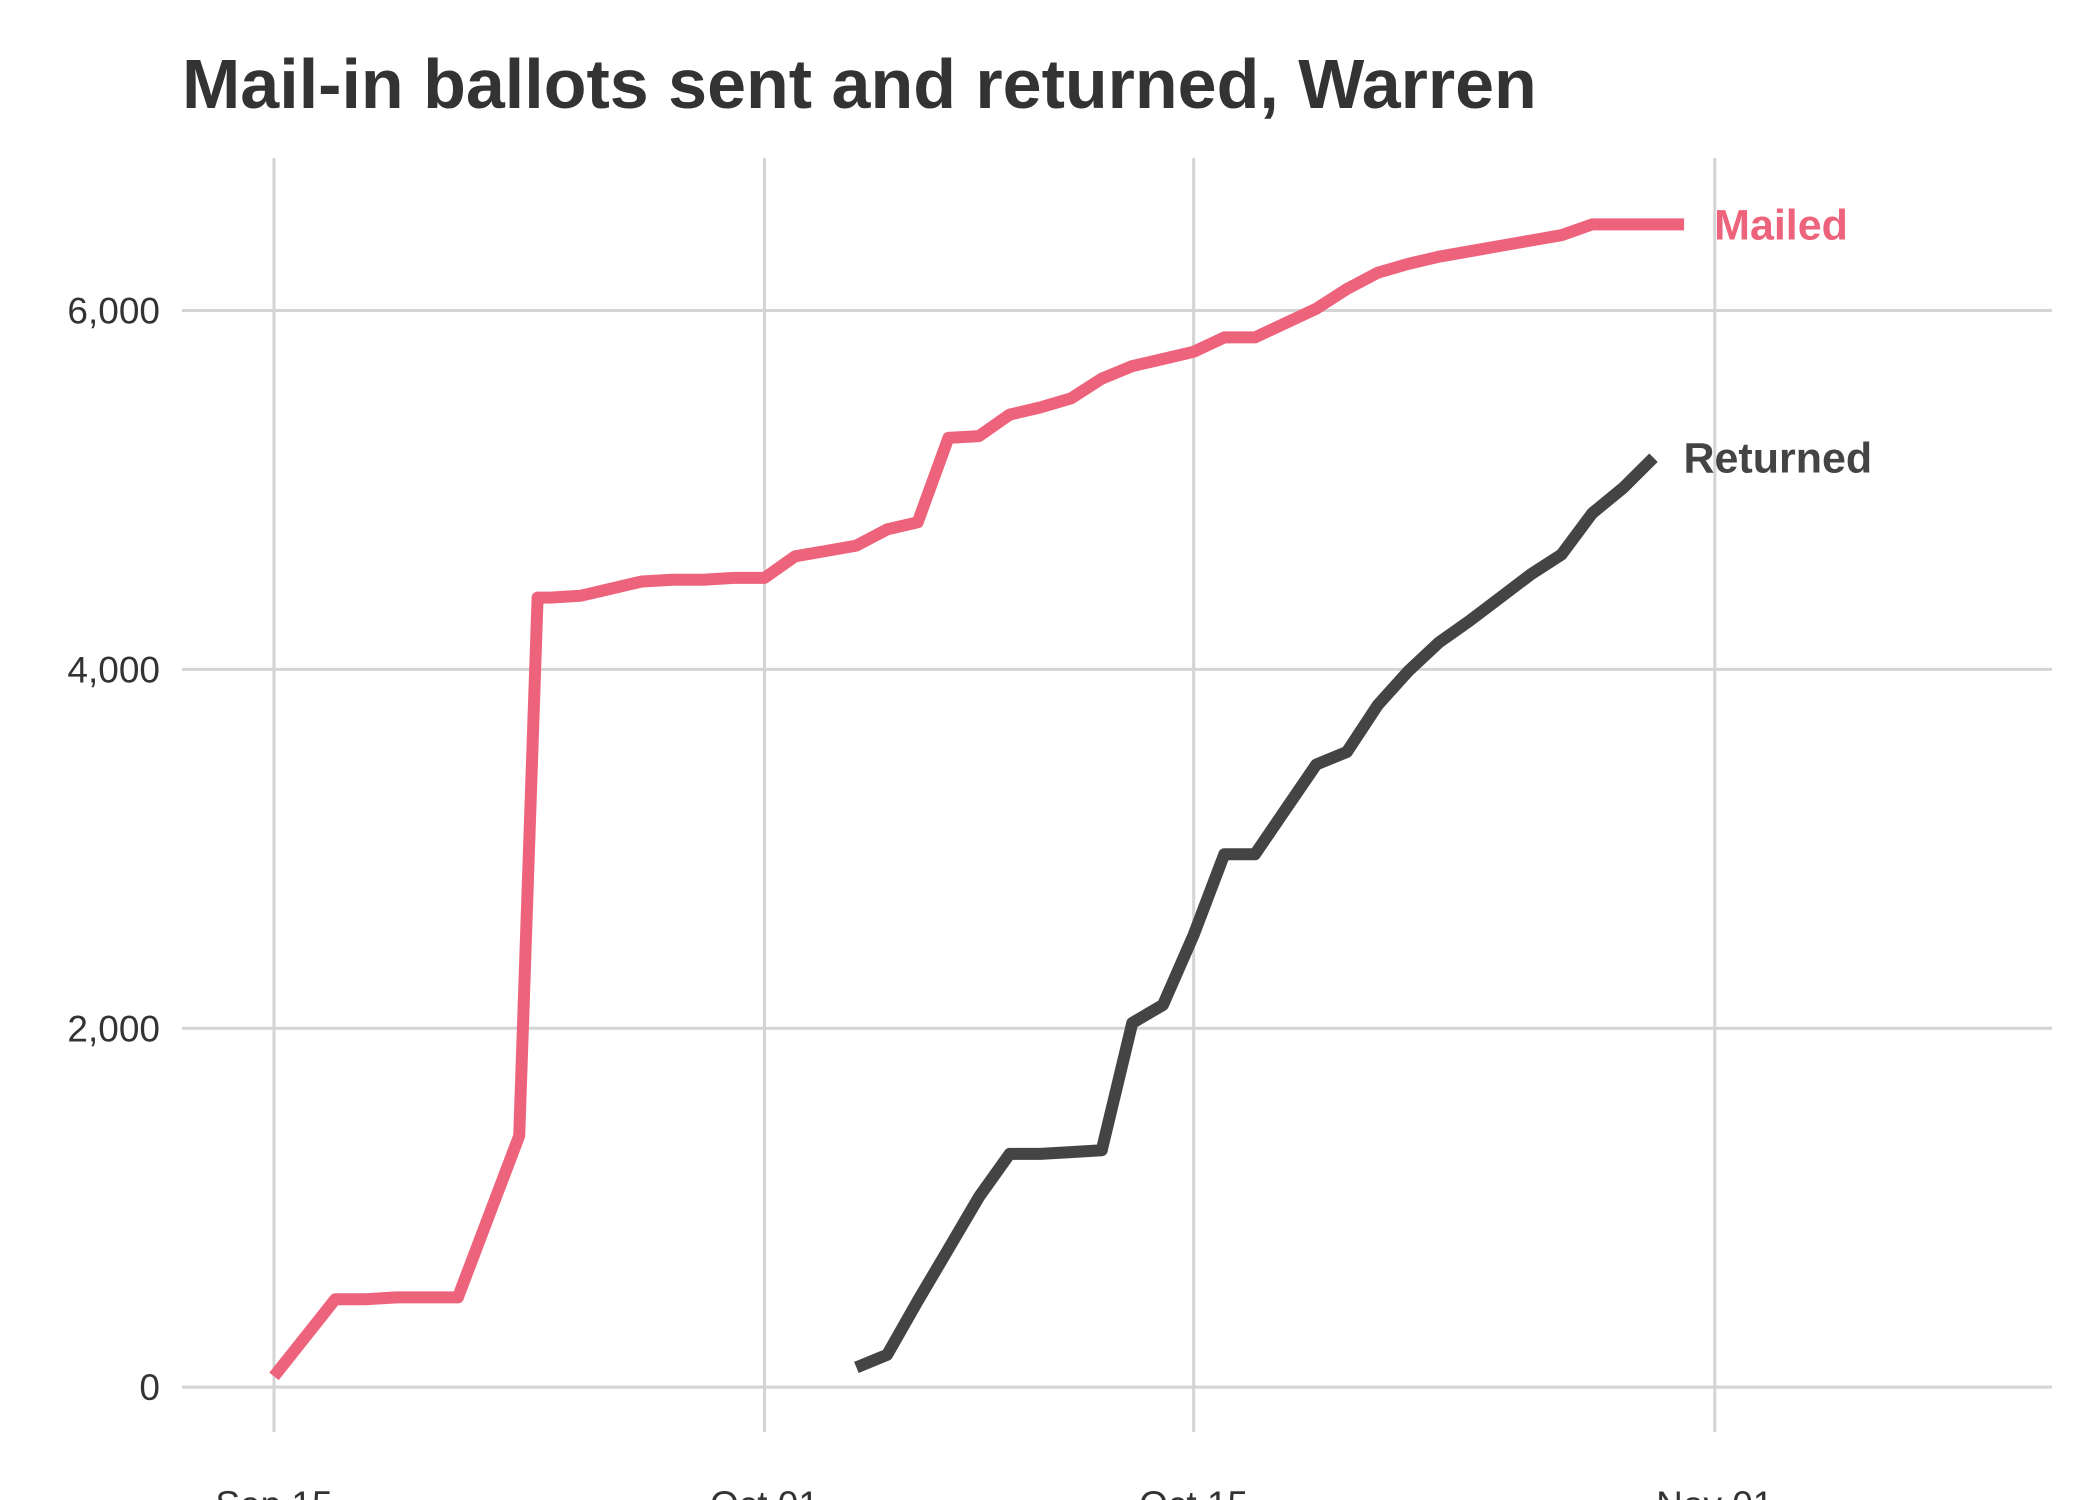  What do you see at coordinates (1777, 459) in the screenshot?
I see `series-label-returned: Returned` at bounding box center [1777, 459].